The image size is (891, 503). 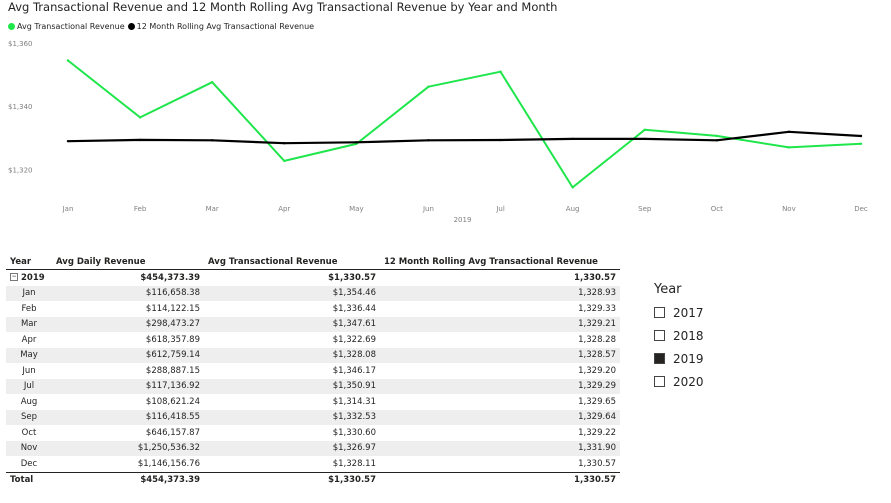 I want to click on cell-trans: $1,346.17, so click(x=292, y=371).